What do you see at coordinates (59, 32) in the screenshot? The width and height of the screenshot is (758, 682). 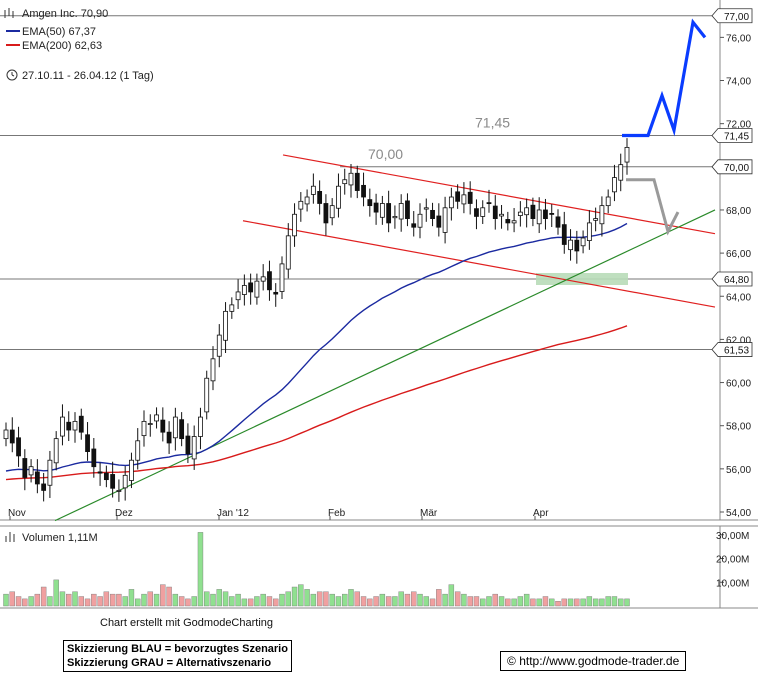 I see `legend-ema50: EMA(50) 67,37` at bounding box center [59, 32].